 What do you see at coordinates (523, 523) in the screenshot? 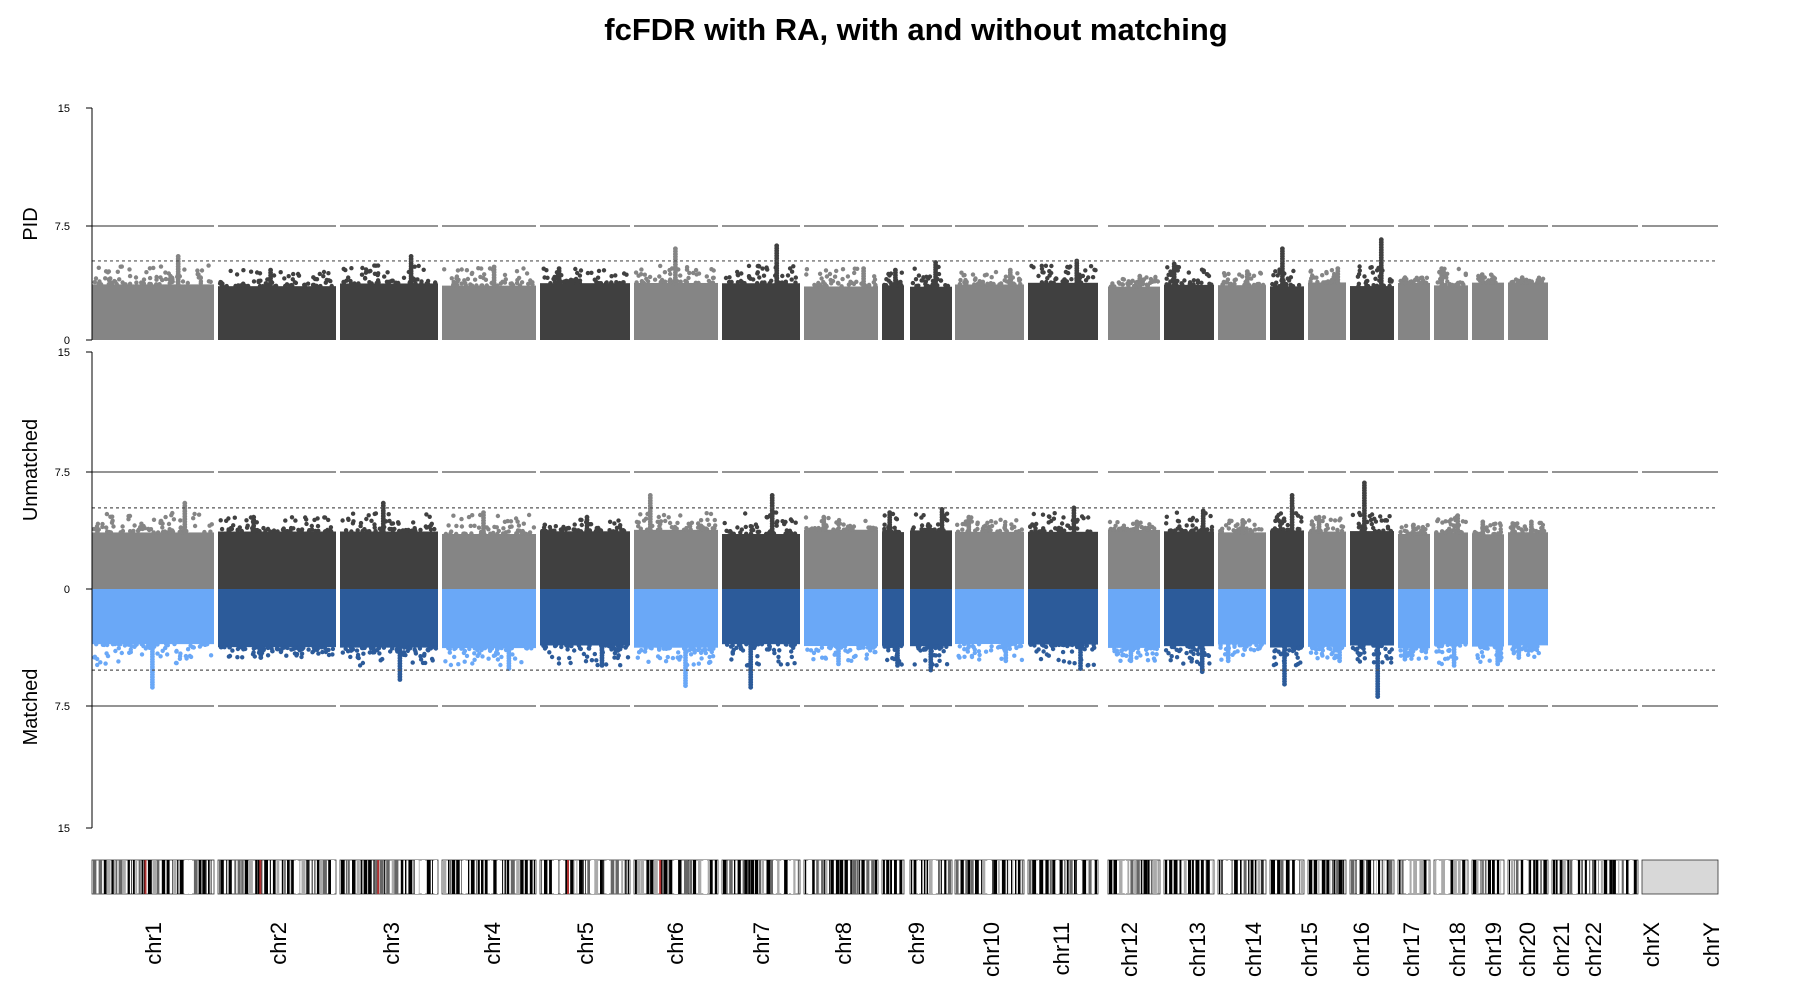
I see `point-unmatched-chr4` at bounding box center [523, 523].